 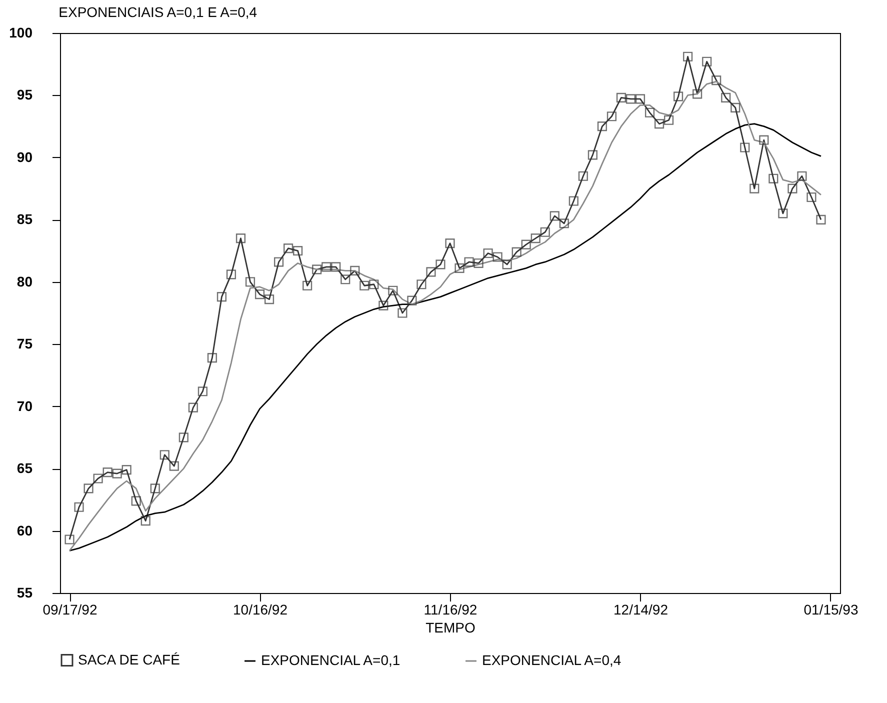 I want to click on x-tick-label: 12/14/92, so click(x=640, y=610).